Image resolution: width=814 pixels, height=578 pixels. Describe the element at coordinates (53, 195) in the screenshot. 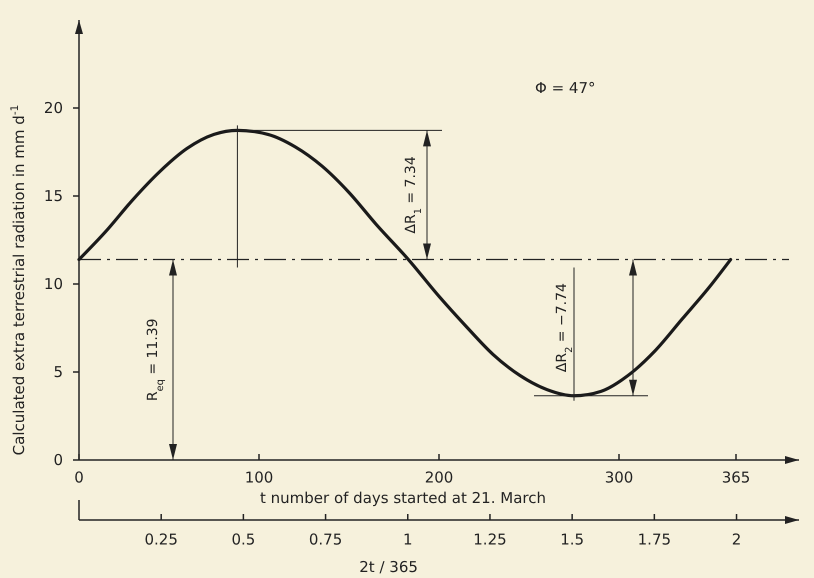

I see `y-tick-label: 15` at that location.